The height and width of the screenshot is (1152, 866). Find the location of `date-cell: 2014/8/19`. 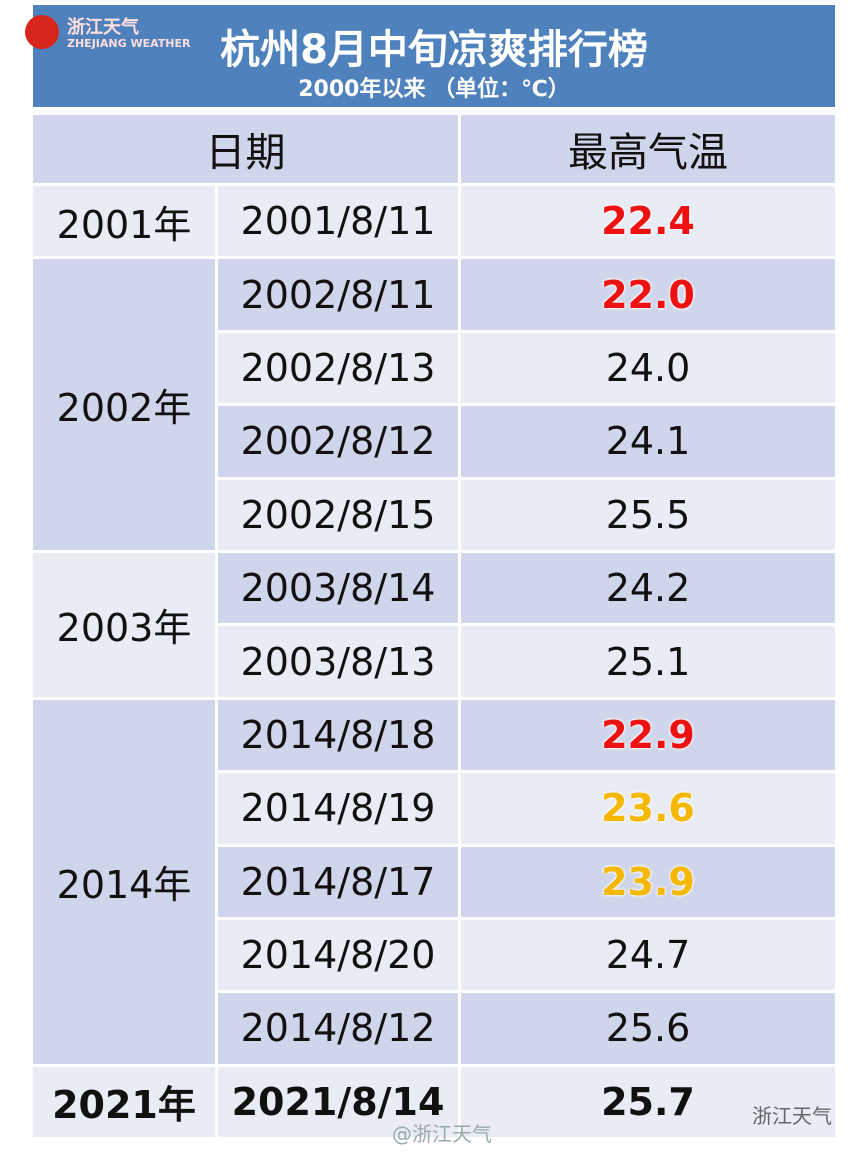

date-cell: 2014/8/19 is located at coordinates (338, 808).